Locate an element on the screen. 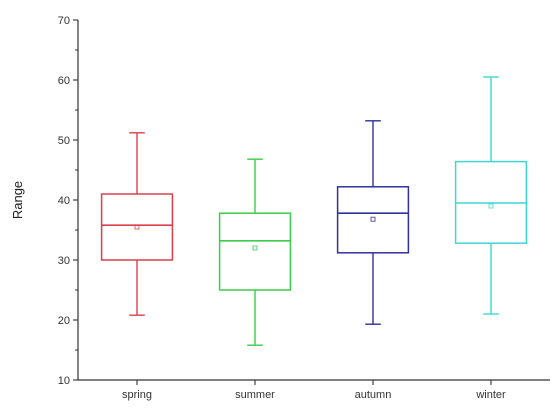  y-tick-label: 70 is located at coordinates (64, 21).